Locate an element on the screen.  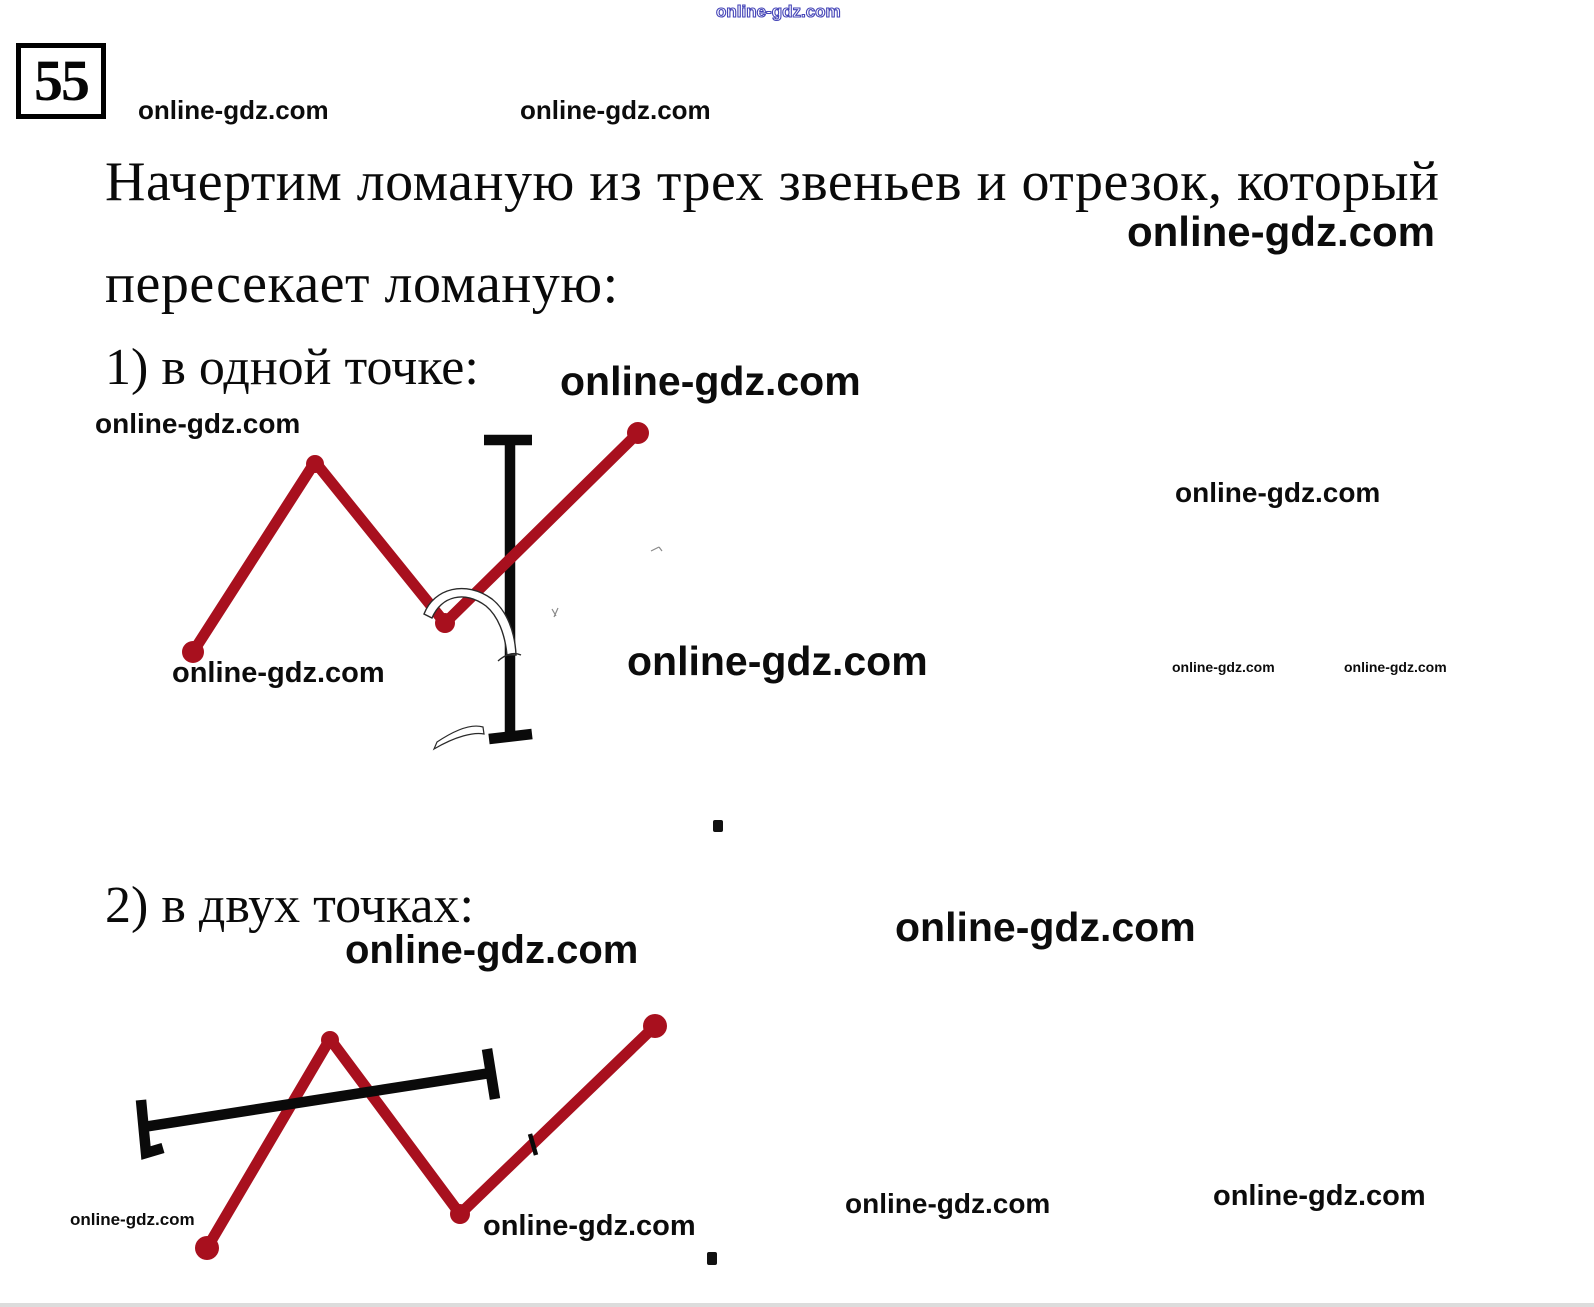
figure1-crossing-segment is located at coordinates (508, 589).